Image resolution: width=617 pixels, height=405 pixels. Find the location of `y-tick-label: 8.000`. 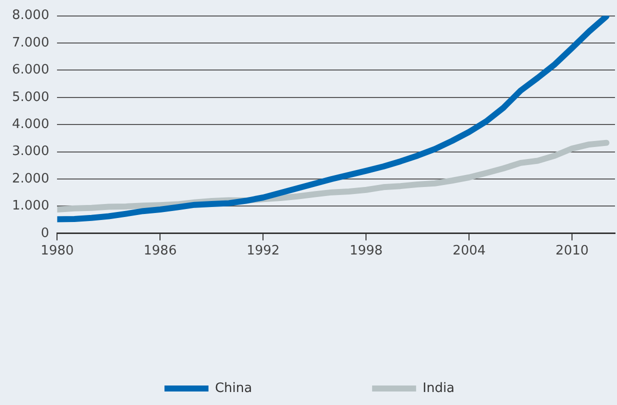

y-tick-label: 8.000 is located at coordinates (31, 16).